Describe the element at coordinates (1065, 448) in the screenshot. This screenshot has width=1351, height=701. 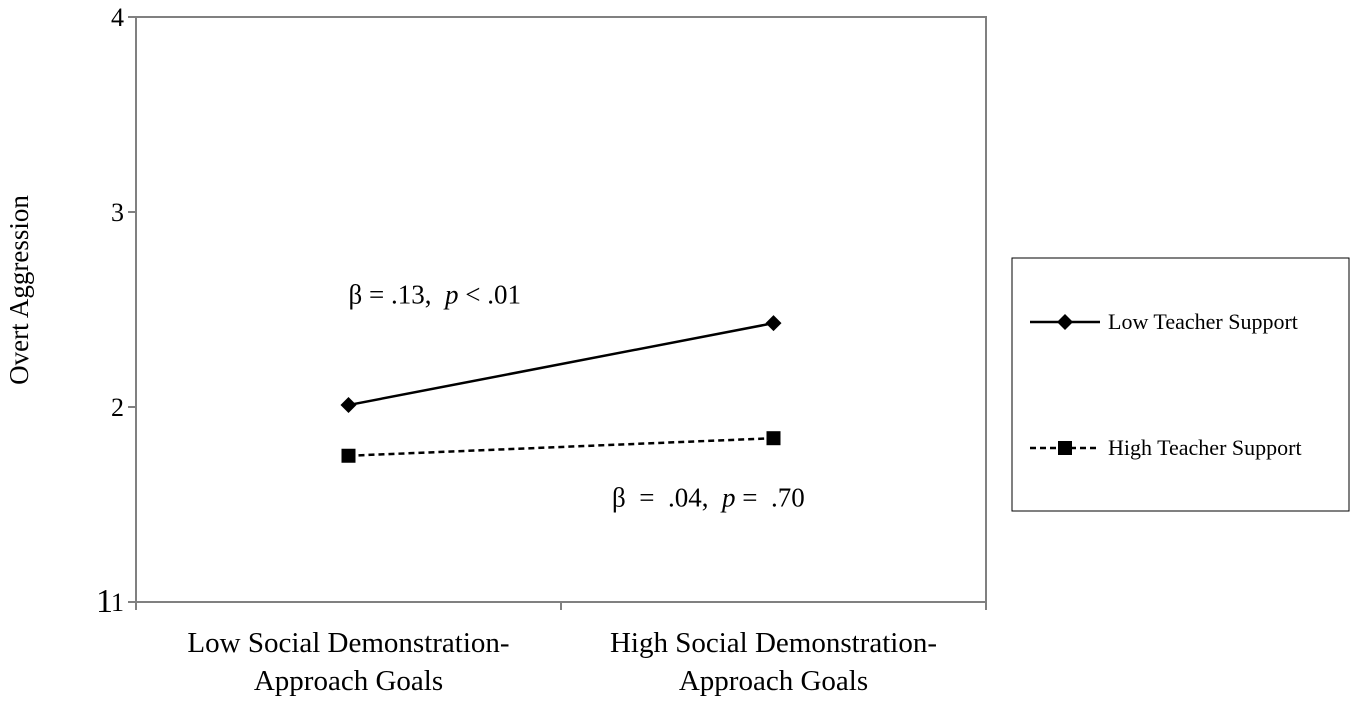
I see `legend-marker-square` at that location.